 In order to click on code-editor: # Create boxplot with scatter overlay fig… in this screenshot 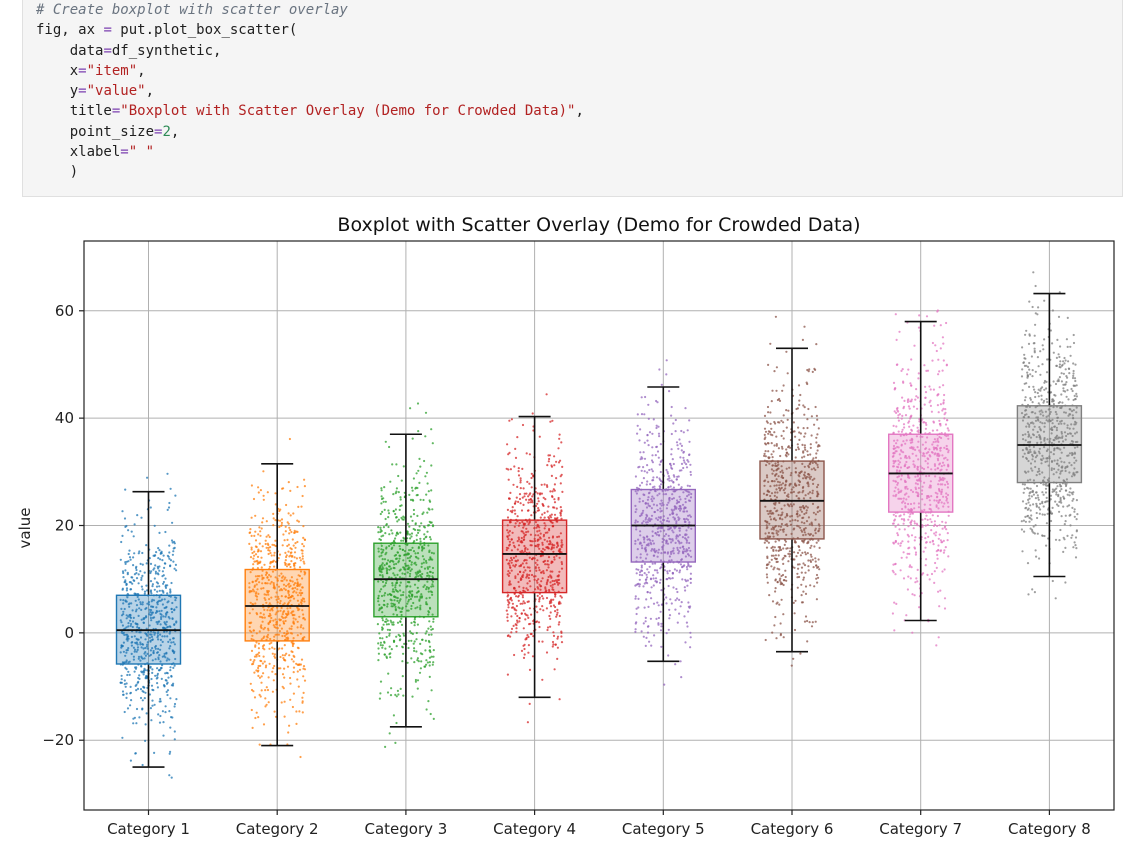, I will do `click(310, 91)`.